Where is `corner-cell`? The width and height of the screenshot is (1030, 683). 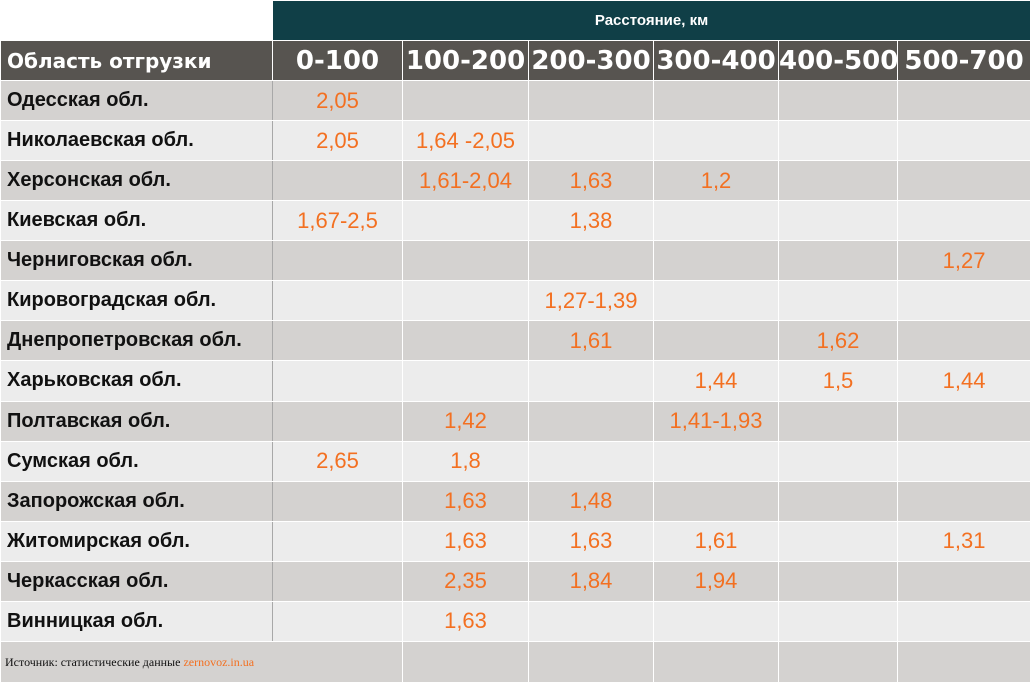 corner-cell is located at coordinates (136, 20).